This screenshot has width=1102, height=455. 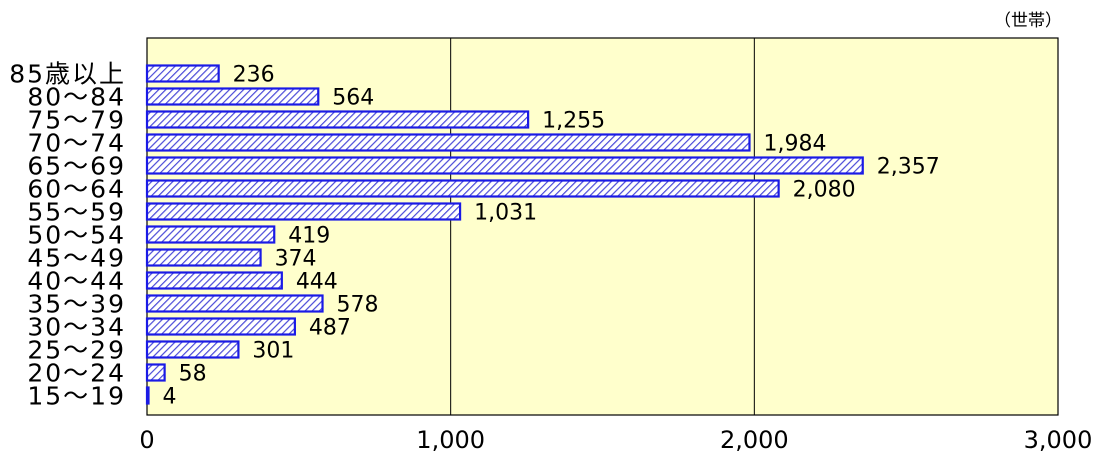 I want to click on category-label-4: 65～69, so click(x=76, y=166).